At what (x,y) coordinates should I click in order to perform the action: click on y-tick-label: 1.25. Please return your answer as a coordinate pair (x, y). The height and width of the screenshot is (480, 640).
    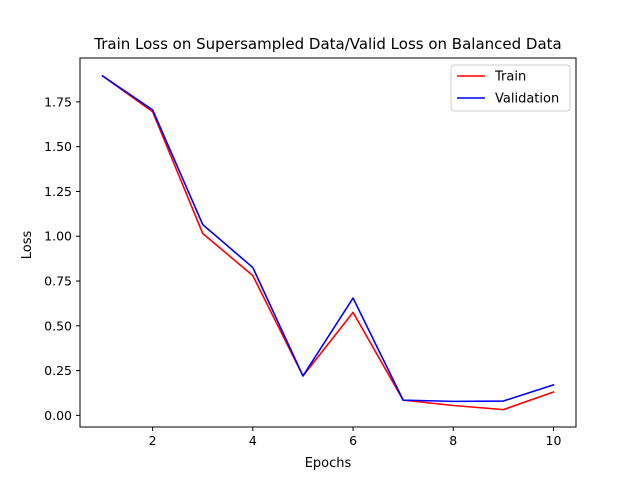
    Looking at the image, I should click on (58, 191).